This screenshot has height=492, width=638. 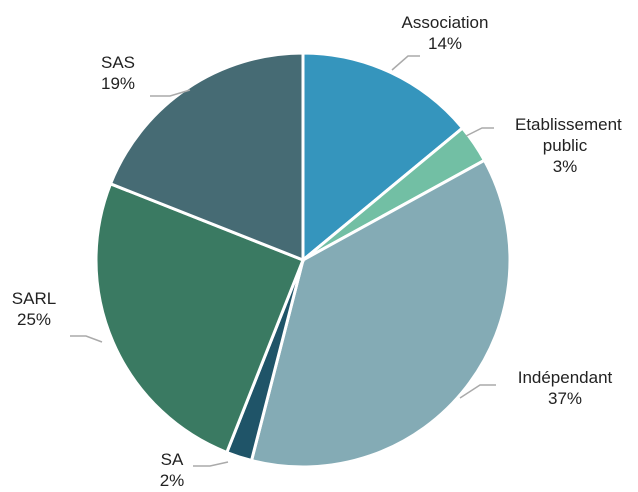 I want to click on label-name: Etablissement public, so click(x=568, y=135).